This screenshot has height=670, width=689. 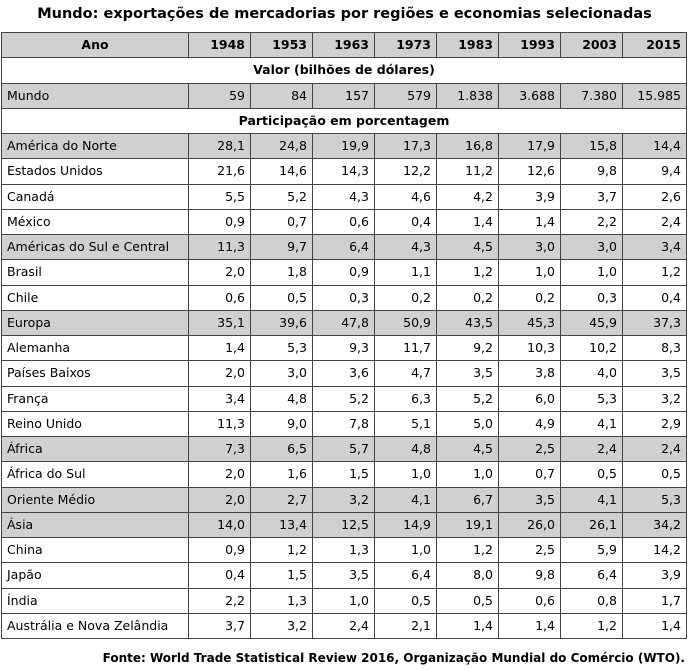 What do you see at coordinates (95, 373) in the screenshot?
I see `row-name: Países Baixos` at bounding box center [95, 373].